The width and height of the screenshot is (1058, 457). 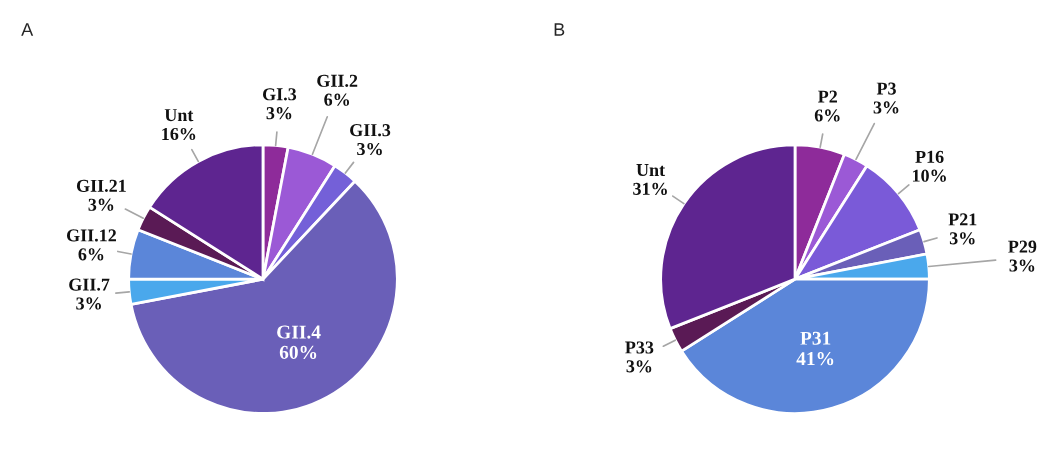 I want to click on slice-label: P16, so click(x=929, y=156).